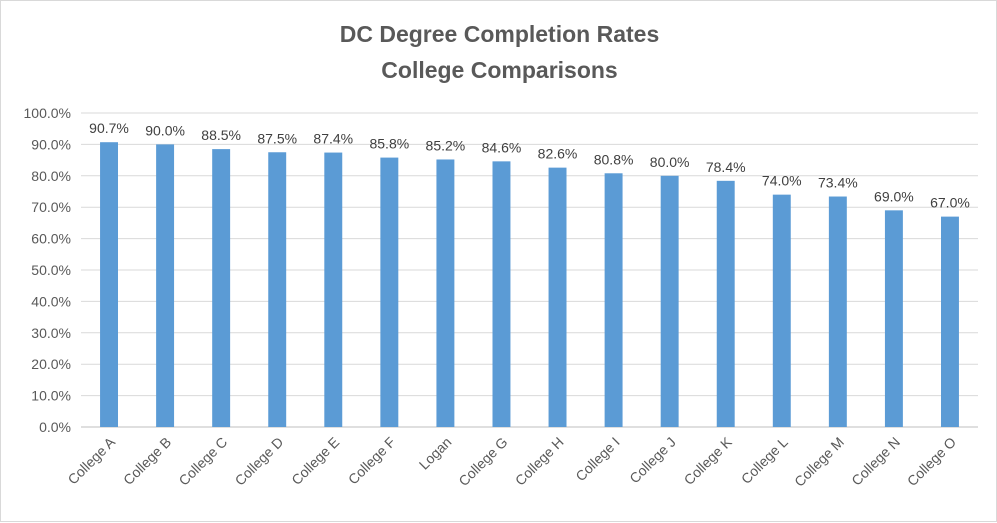 The height and width of the screenshot is (523, 997). Describe the element at coordinates (51, 239) in the screenshot. I see `y-tick-label: 60.0%` at that location.